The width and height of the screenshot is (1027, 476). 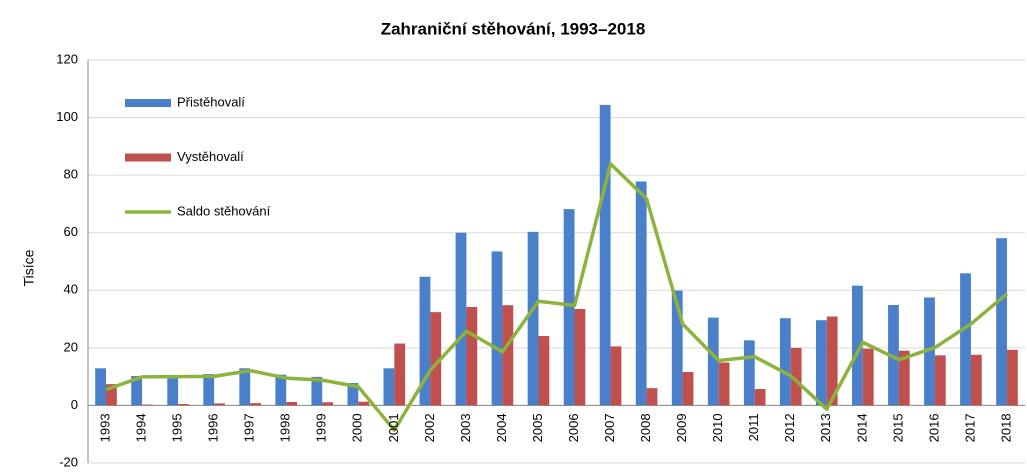 I want to click on x-tick-label: 2008, so click(x=645, y=427).